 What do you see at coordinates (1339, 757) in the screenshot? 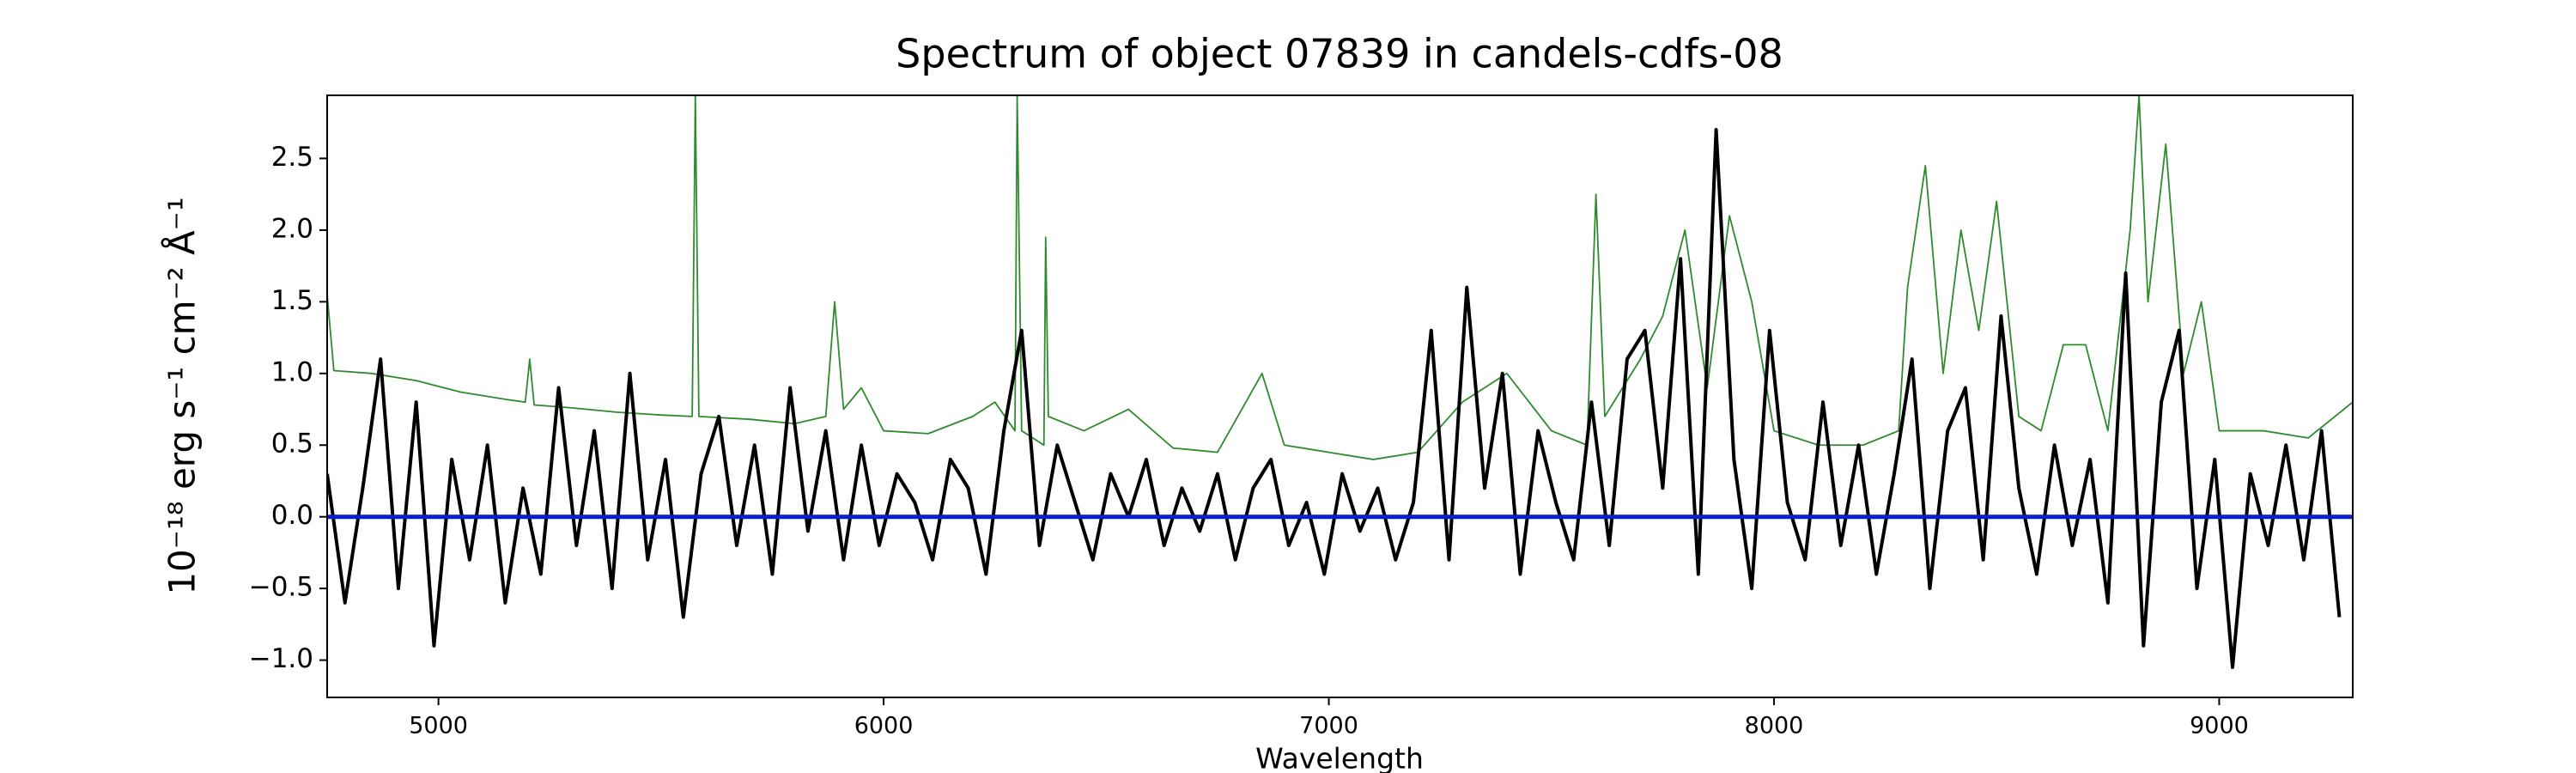
I see `x-axis-label: Wavelength` at bounding box center [1339, 757].